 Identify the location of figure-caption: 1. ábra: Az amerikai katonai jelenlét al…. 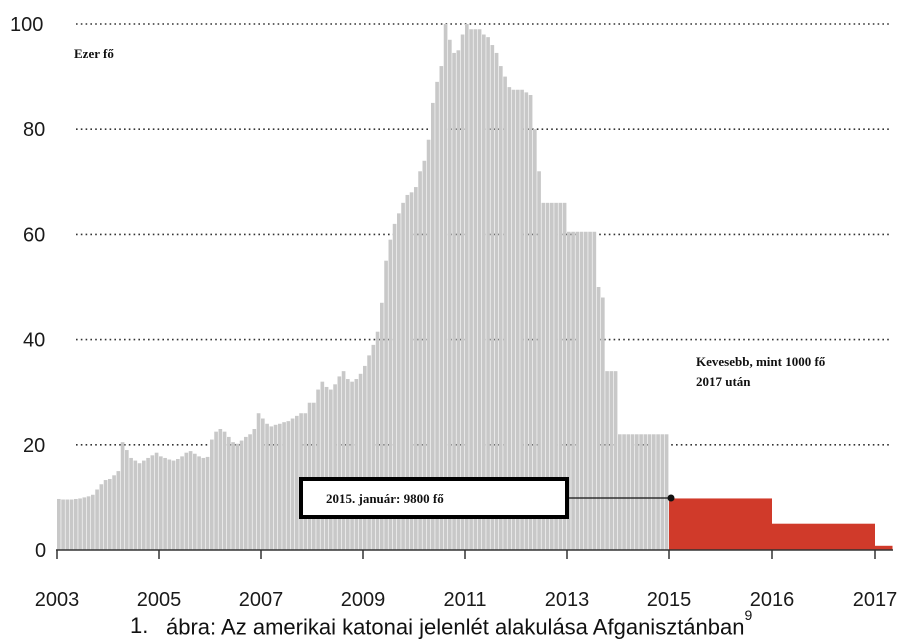
(450, 624).